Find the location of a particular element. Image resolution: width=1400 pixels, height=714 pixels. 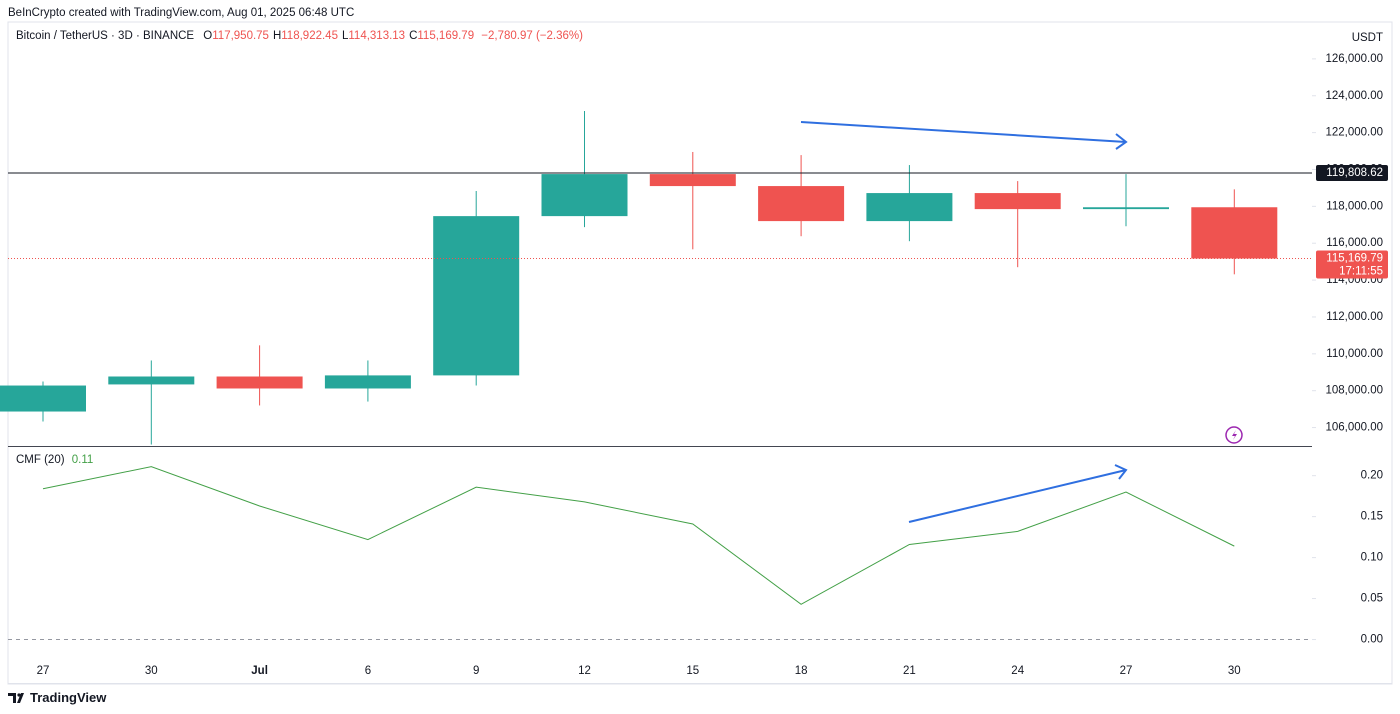

logo is located at coordinates (16, 698).